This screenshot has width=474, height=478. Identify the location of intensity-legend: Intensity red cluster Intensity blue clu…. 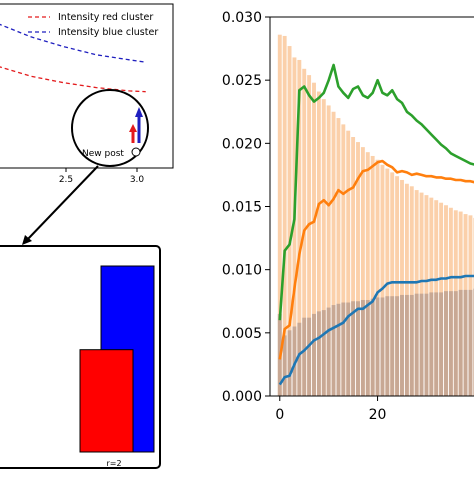
(93, 25).